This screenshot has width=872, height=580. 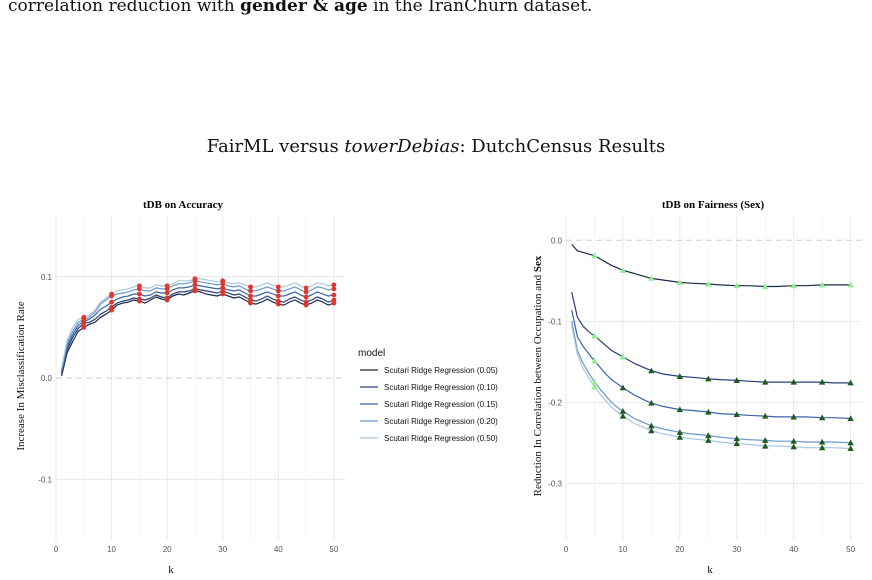 What do you see at coordinates (736, 549) in the screenshot?
I see `x-tick-label: 30` at bounding box center [736, 549].